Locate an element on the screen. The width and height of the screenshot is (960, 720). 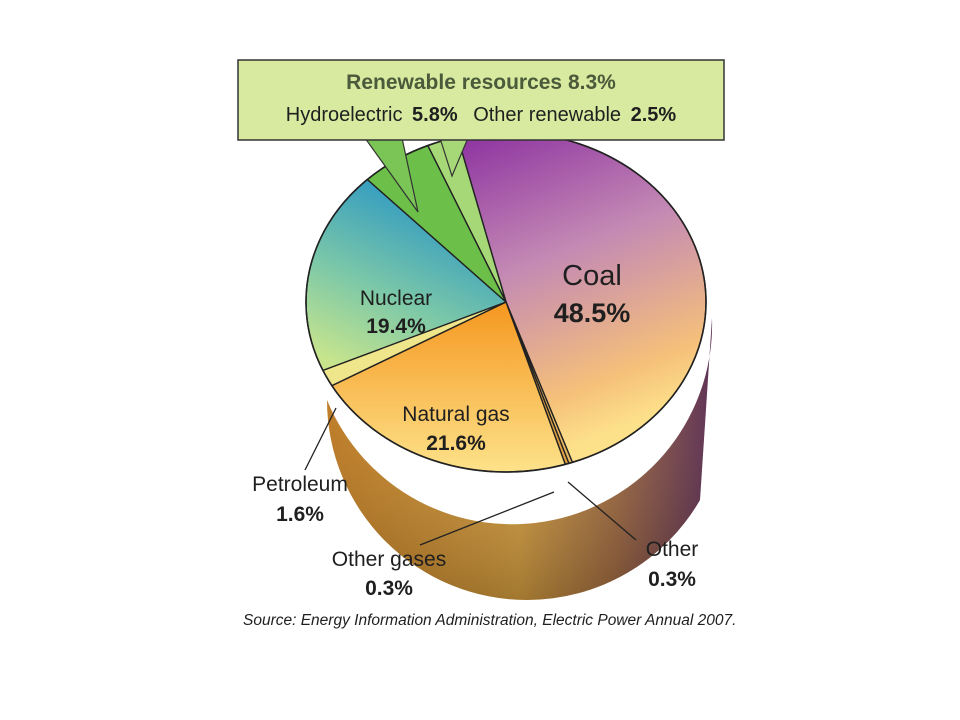
callout-title: Renewable resources 8.3% is located at coordinates (481, 82).